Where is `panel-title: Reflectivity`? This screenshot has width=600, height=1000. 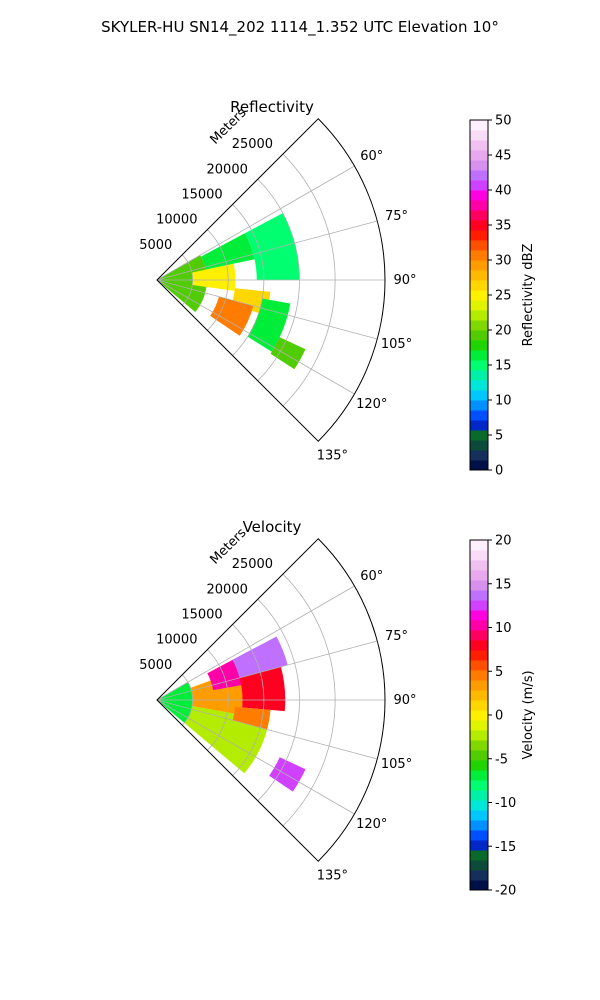
panel-title: Reflectivity is located at coordinates (272, 107).